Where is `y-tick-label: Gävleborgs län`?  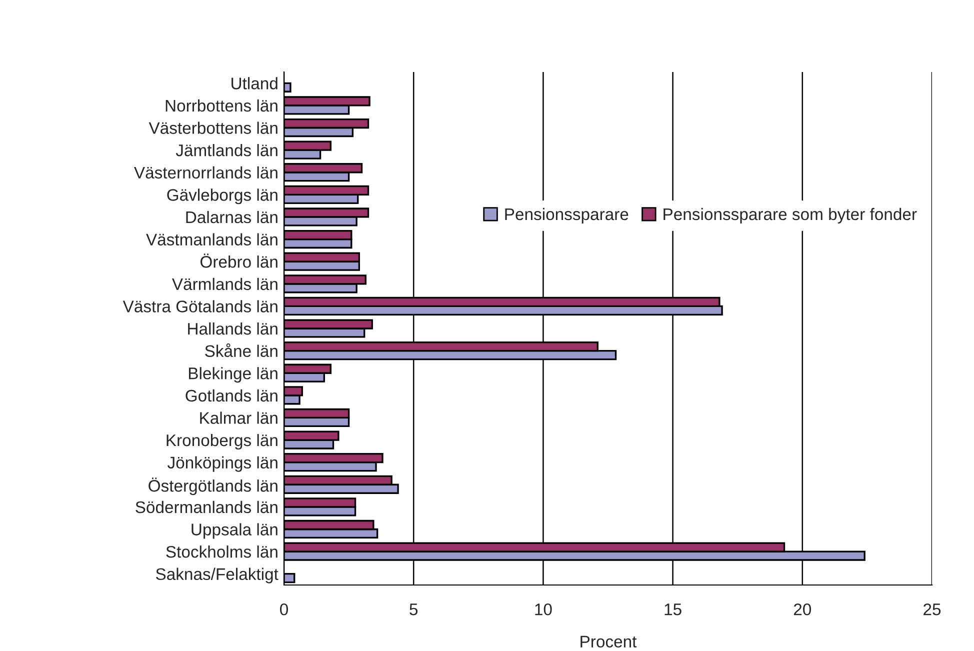 y-tick-label: Gävleborgs län is located at coordinates (222, 196).